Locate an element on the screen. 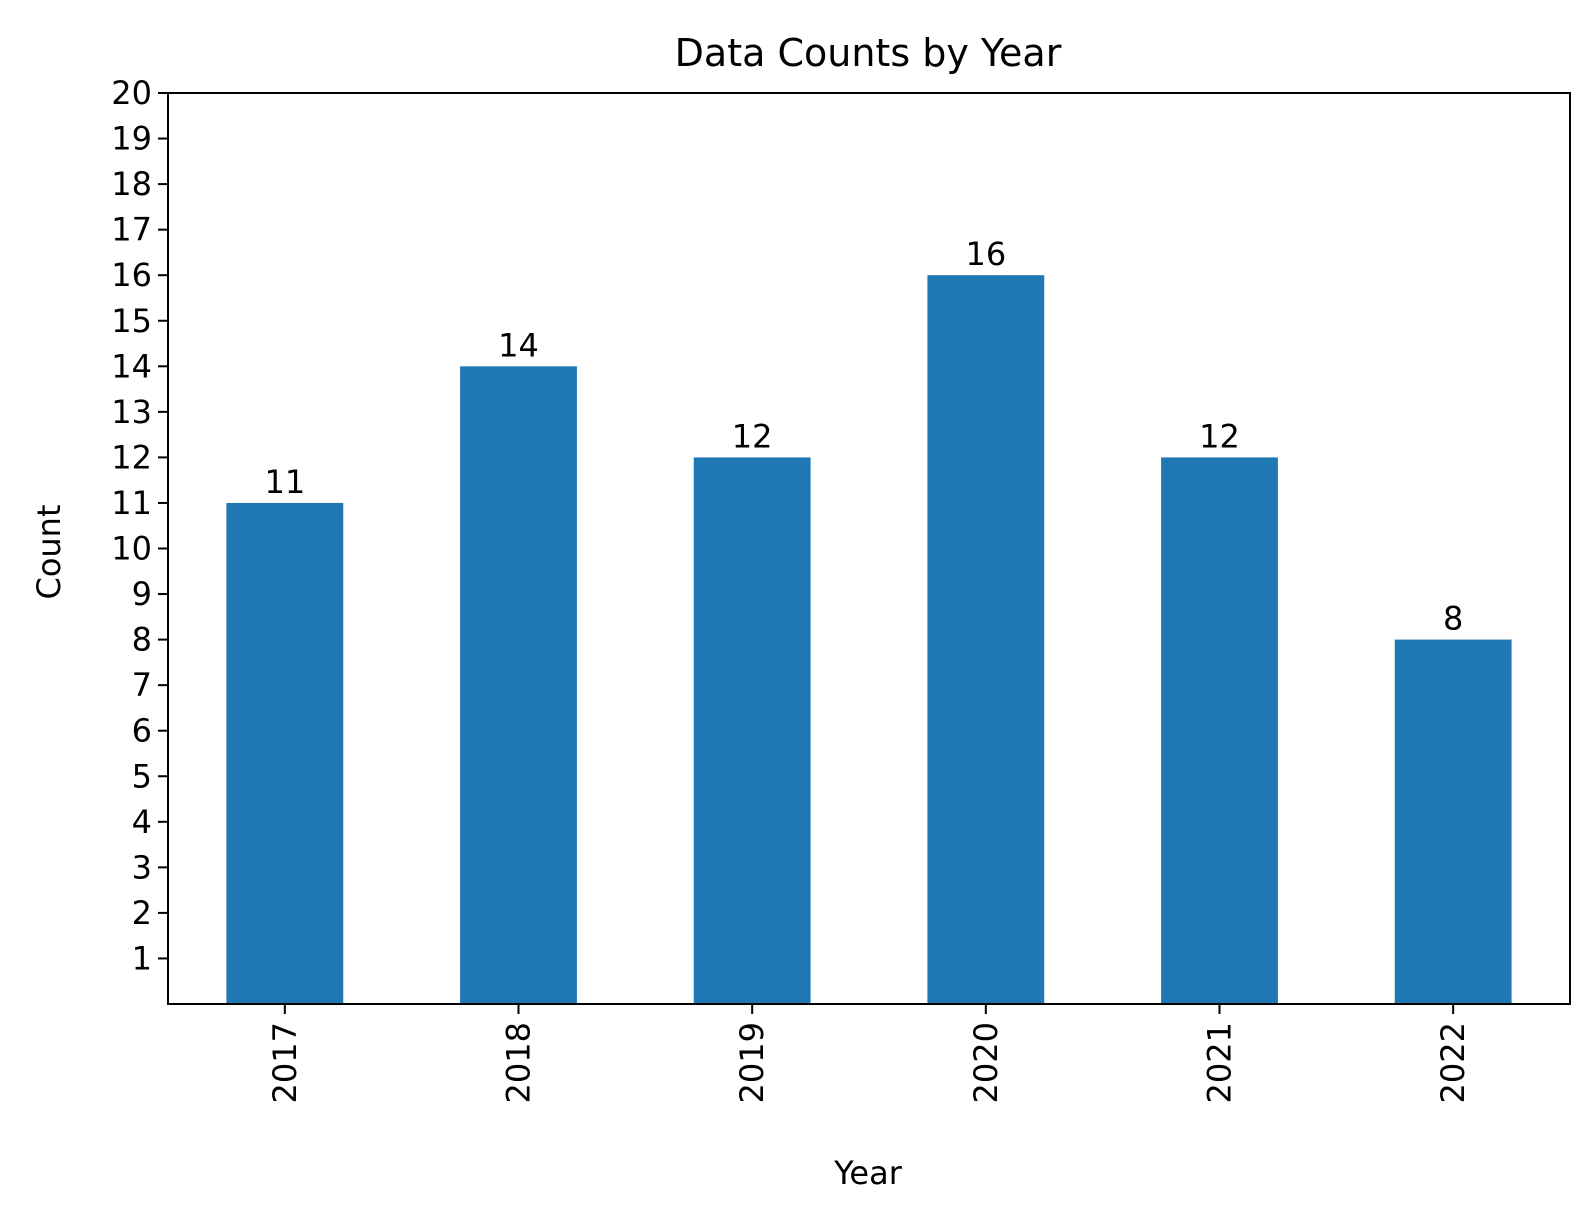  y-tick-label-11: 11 is located at coordinates (131, 503).